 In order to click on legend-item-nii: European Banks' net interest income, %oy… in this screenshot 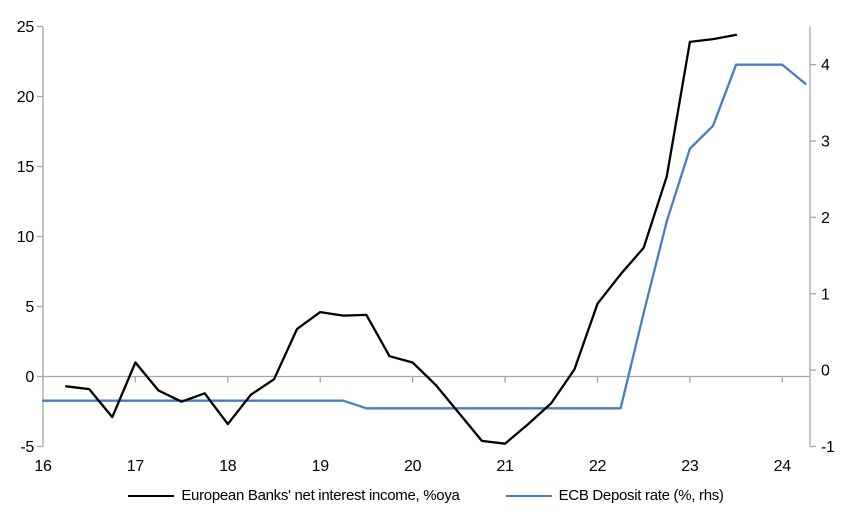, I will do `click(294, 495)`.